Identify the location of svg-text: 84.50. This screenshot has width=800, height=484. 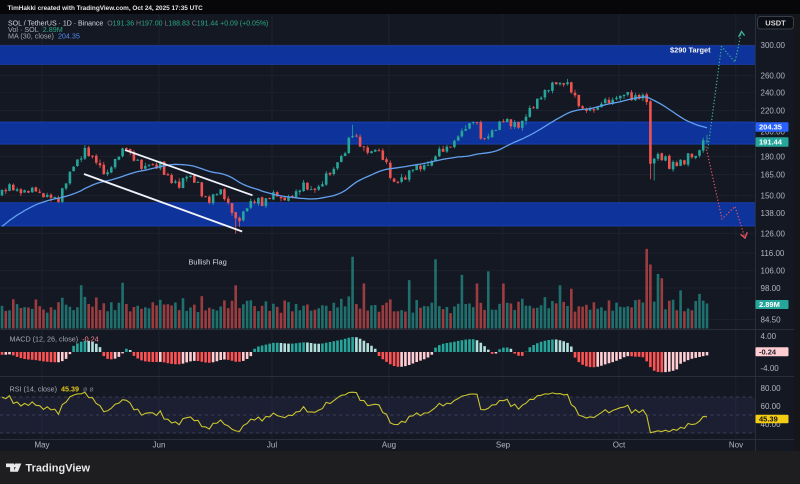
(771, 319).